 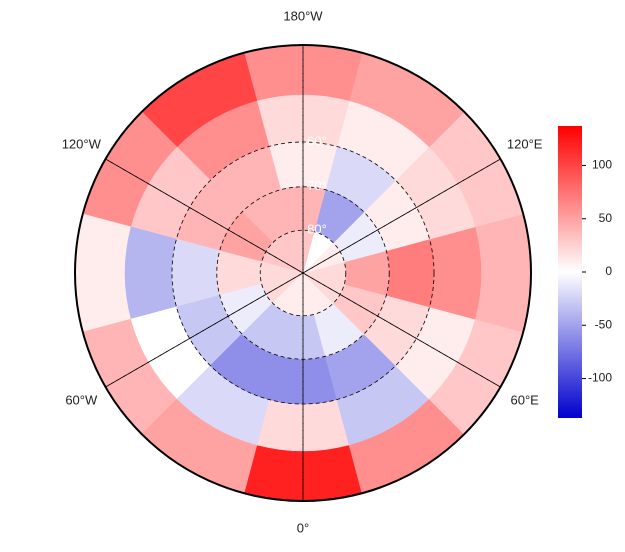 I want to click on colorbar: 100 50 0 -50 -100, so click(x=585, y=272).